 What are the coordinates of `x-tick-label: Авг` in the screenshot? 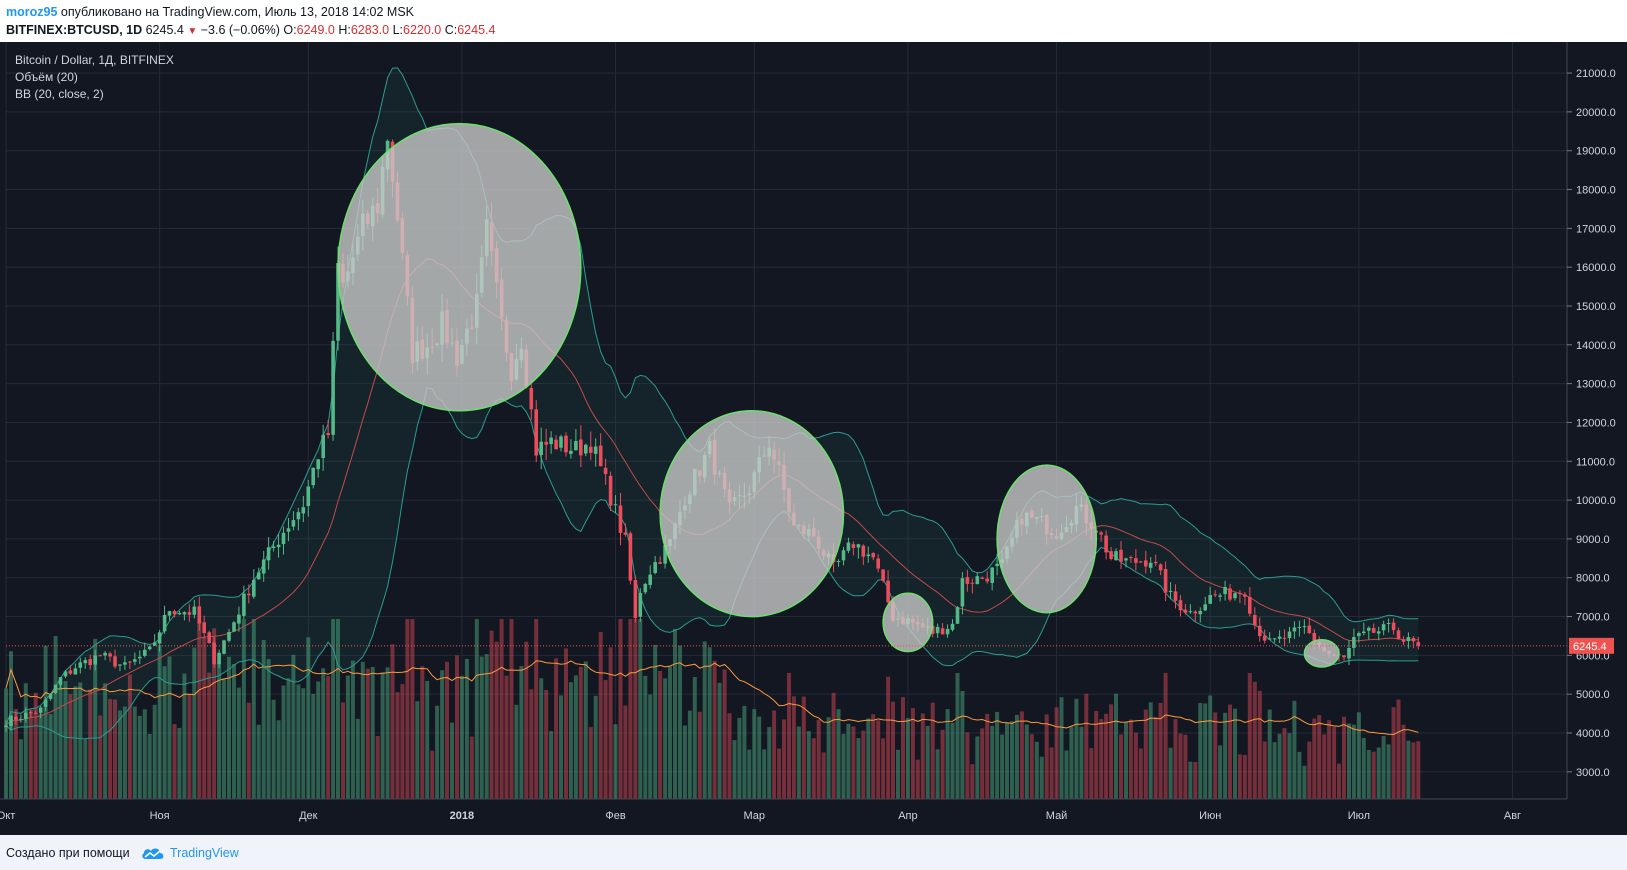 It's located at (1512, 816).